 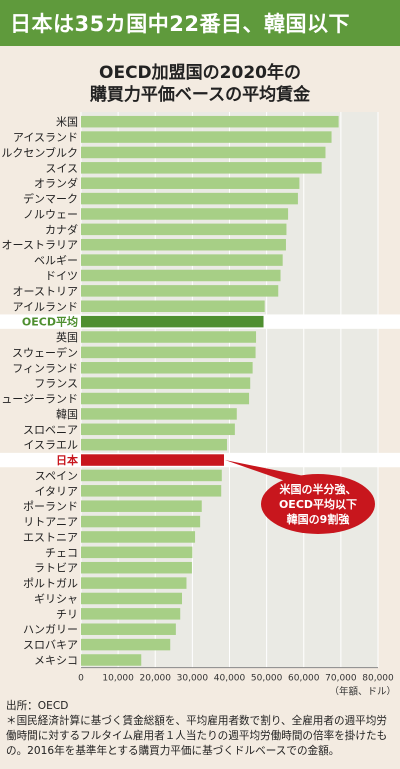 I want to click on callout-line3: 韓国の9割強, so click(x=318, y=519).